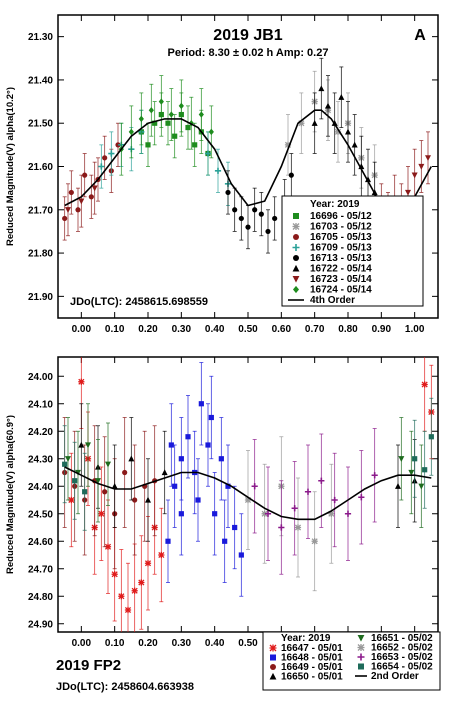  Describe the element at coordinates (248, 53) in the screenshot. I see `chart-subtitle: Period: 8.30 ± 0.02 h Amp: 0.27` at that location.